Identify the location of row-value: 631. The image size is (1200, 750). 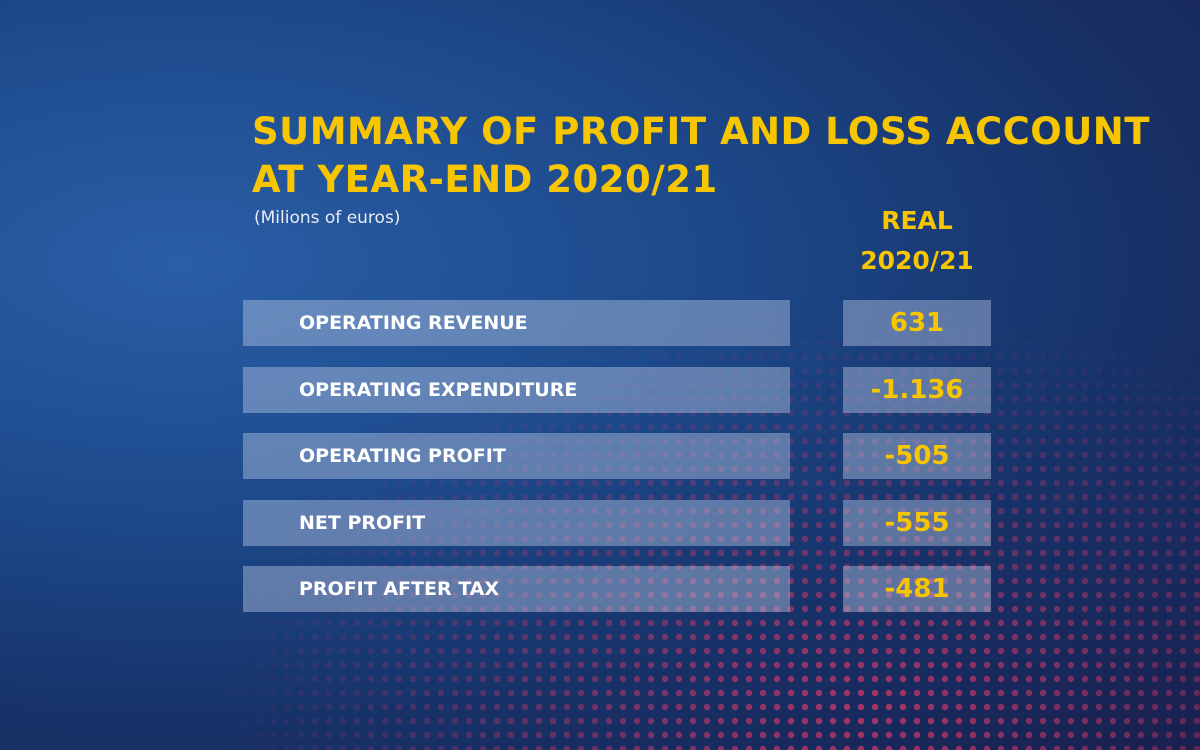
(917, 323).